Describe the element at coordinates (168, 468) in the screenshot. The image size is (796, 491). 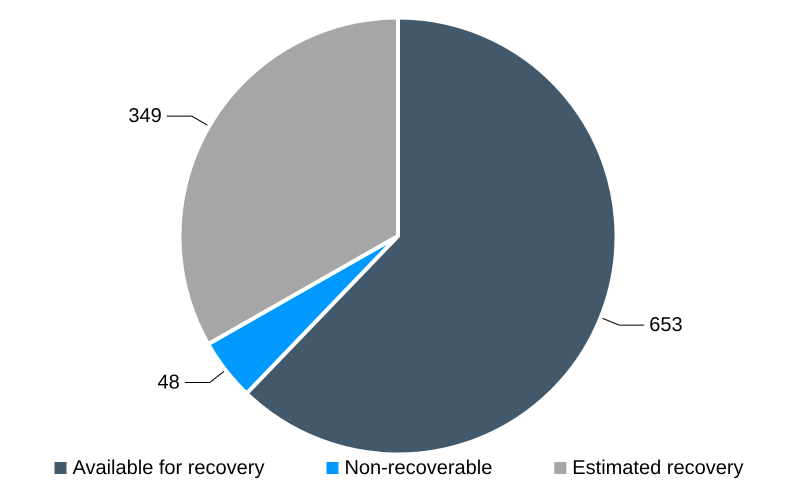
I see `legend-label: Available for recovery` at that location.